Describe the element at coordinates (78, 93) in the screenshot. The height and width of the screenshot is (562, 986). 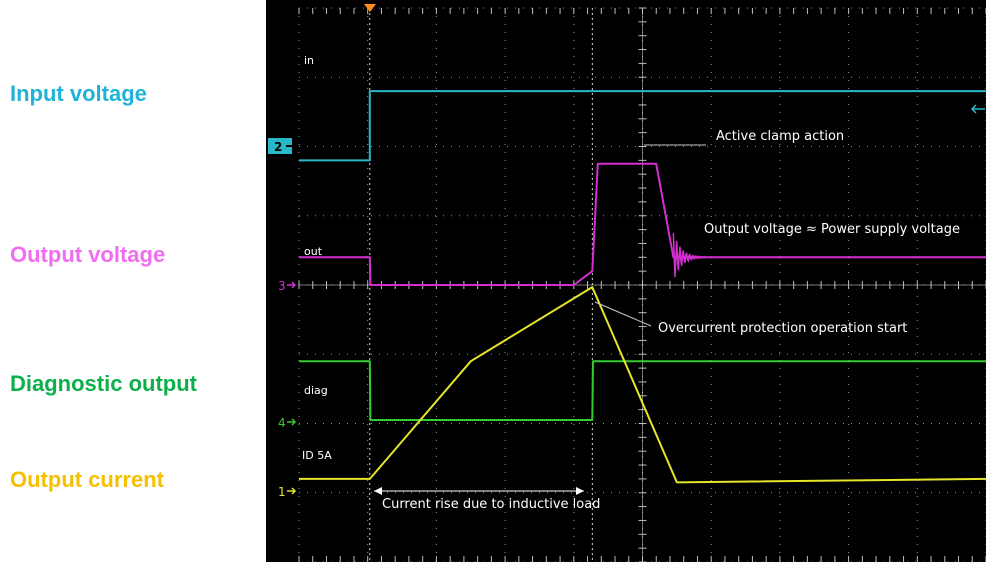
I see `legend-input-voltage: Input voltage` at that location.